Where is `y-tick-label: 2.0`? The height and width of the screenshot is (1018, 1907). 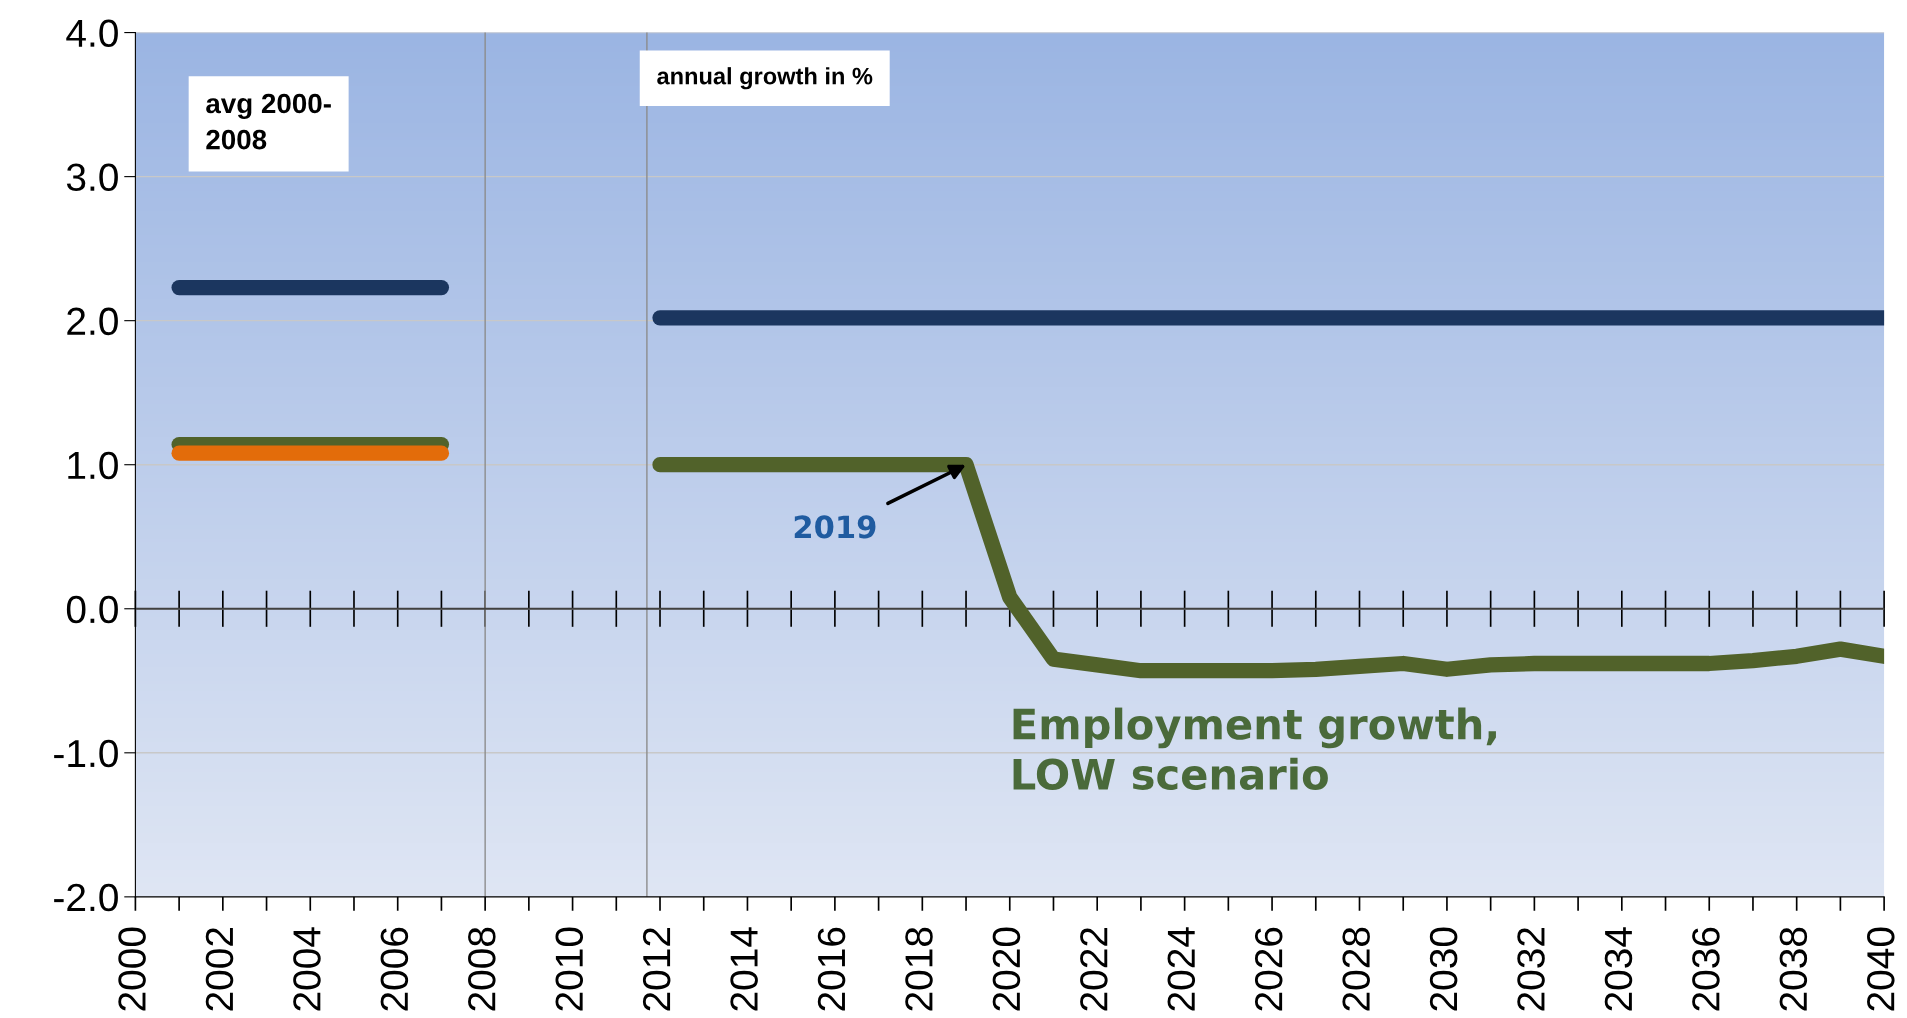 y-tick-label: 2.0 is located at coordinates (92, 321).